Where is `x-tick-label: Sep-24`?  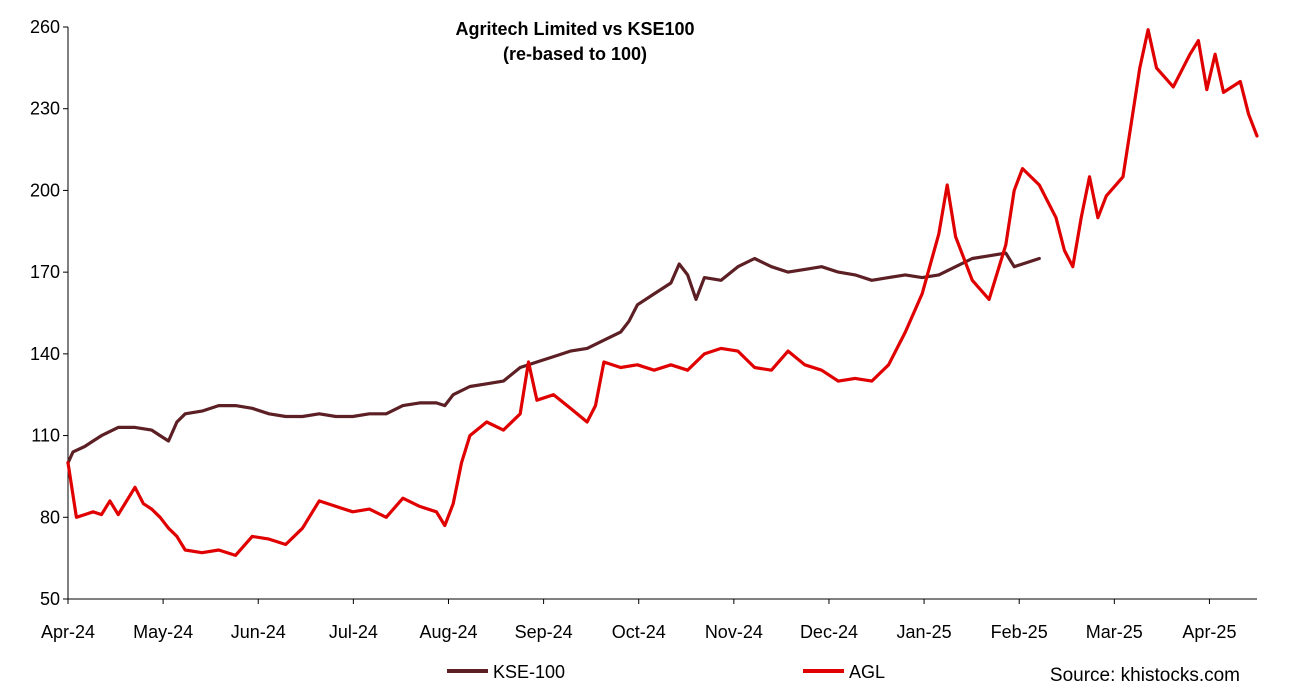 x-tick-label: Sep-24 is located at coordinates (544, 632).